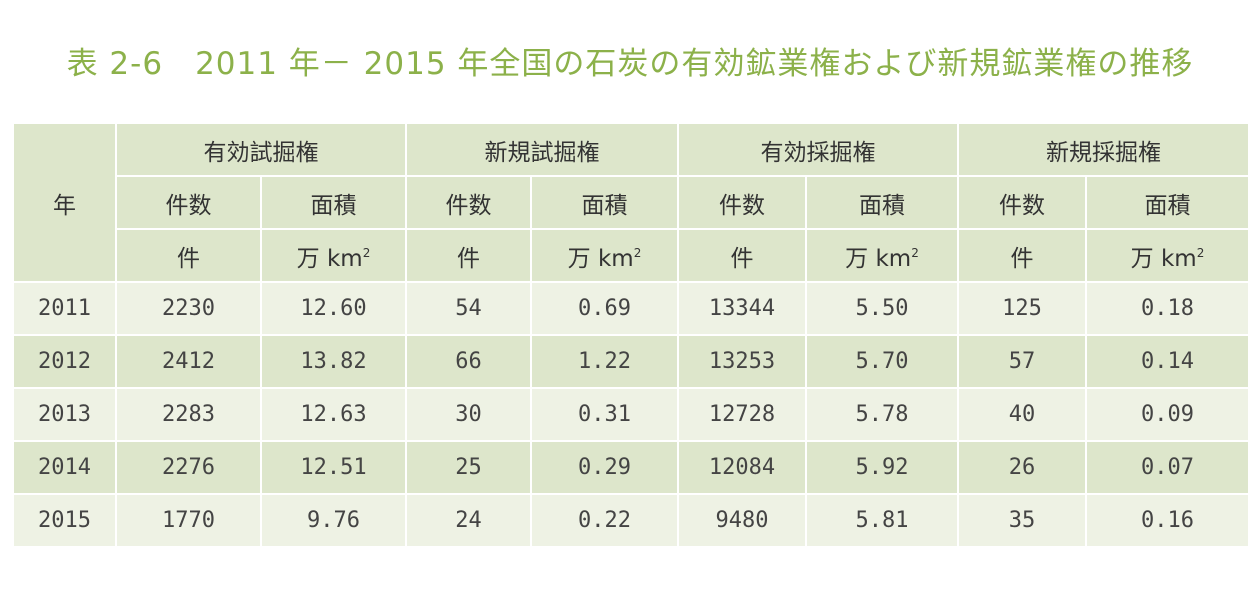 The height and width of the screenshot is (606, 1260). I want to click on cell-year: 2012, so click(64, 361).